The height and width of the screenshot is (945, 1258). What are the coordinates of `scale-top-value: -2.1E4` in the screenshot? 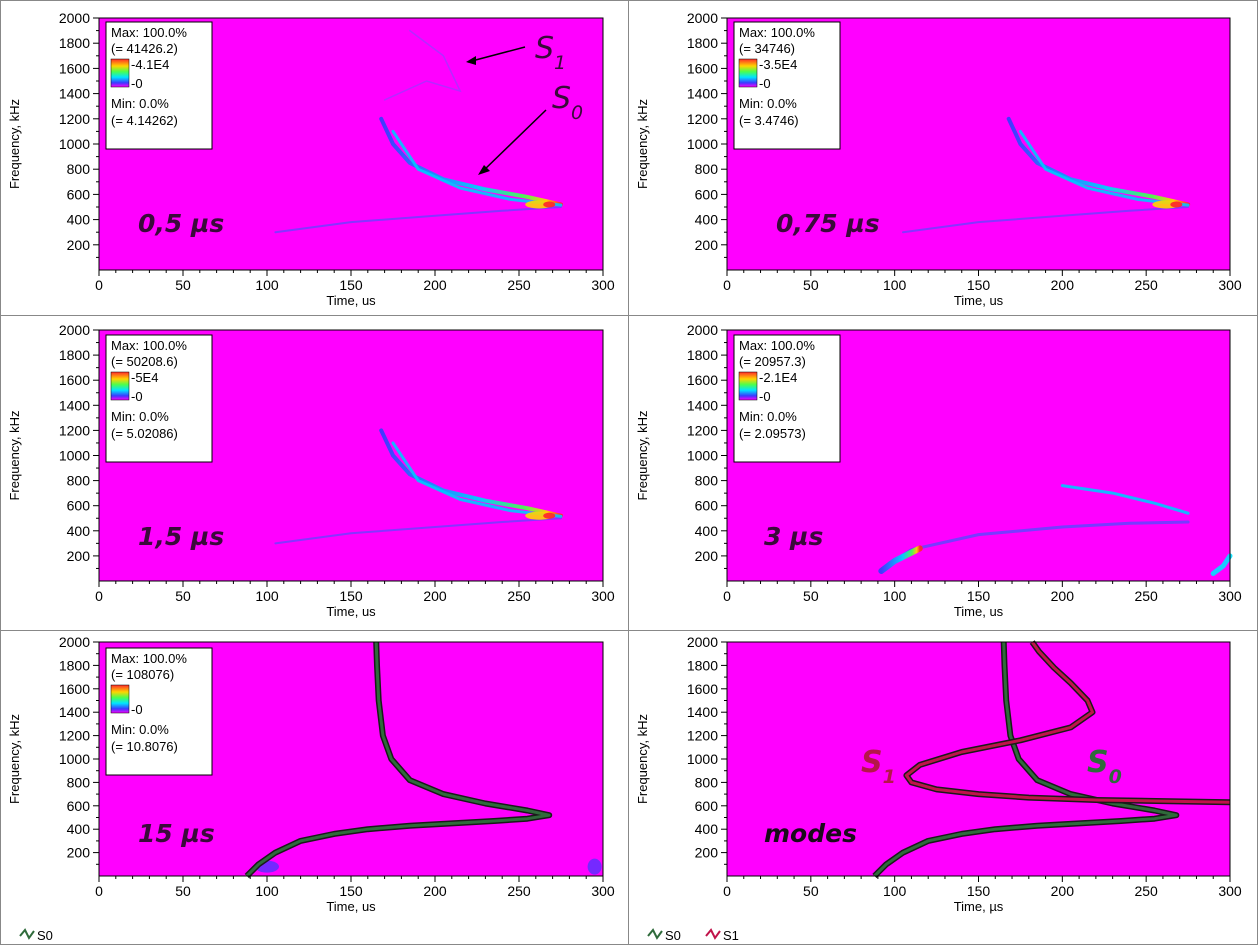 It's located at (778, 377).